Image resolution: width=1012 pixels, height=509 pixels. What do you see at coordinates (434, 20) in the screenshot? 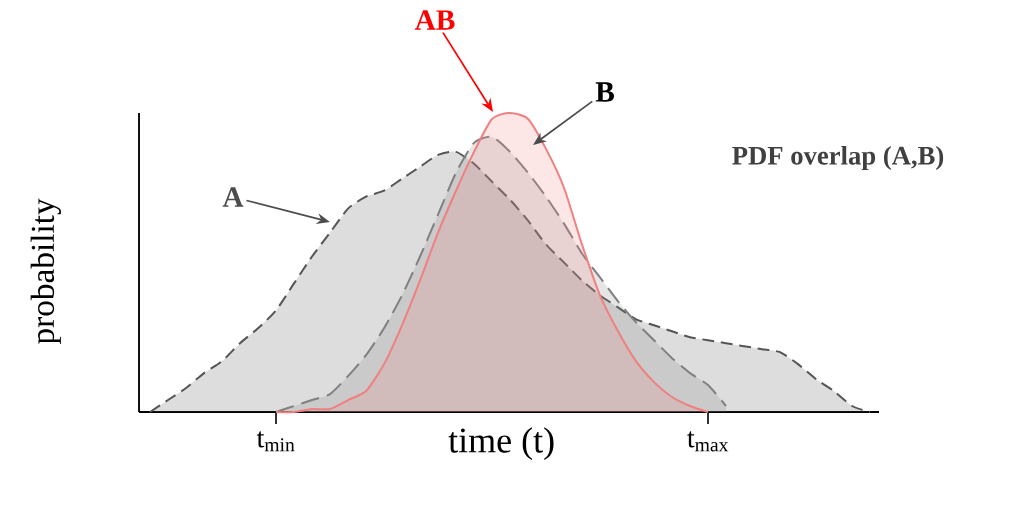
I see `text: AB` at bounding box center [434, 20].